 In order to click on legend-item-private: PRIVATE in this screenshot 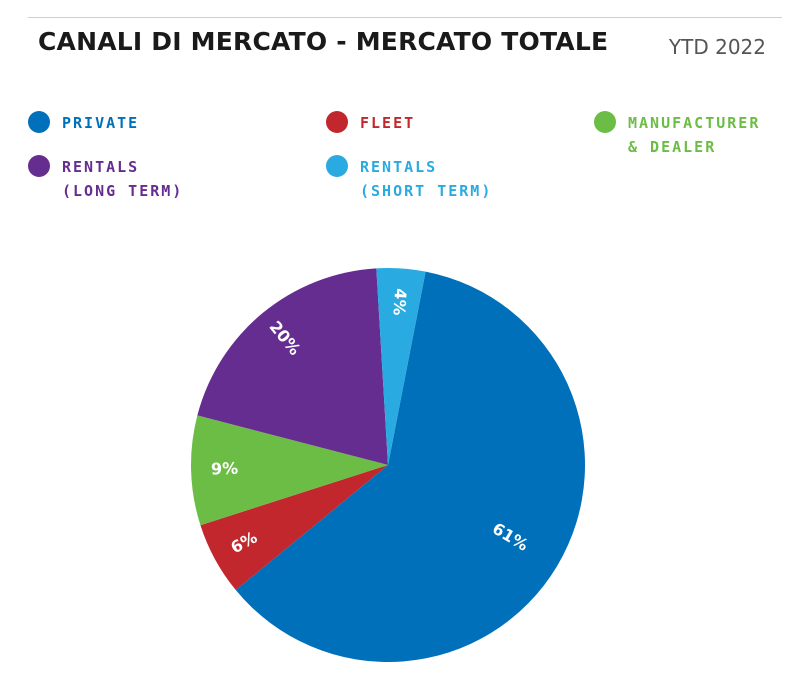, I will do `click(83, 123)`.